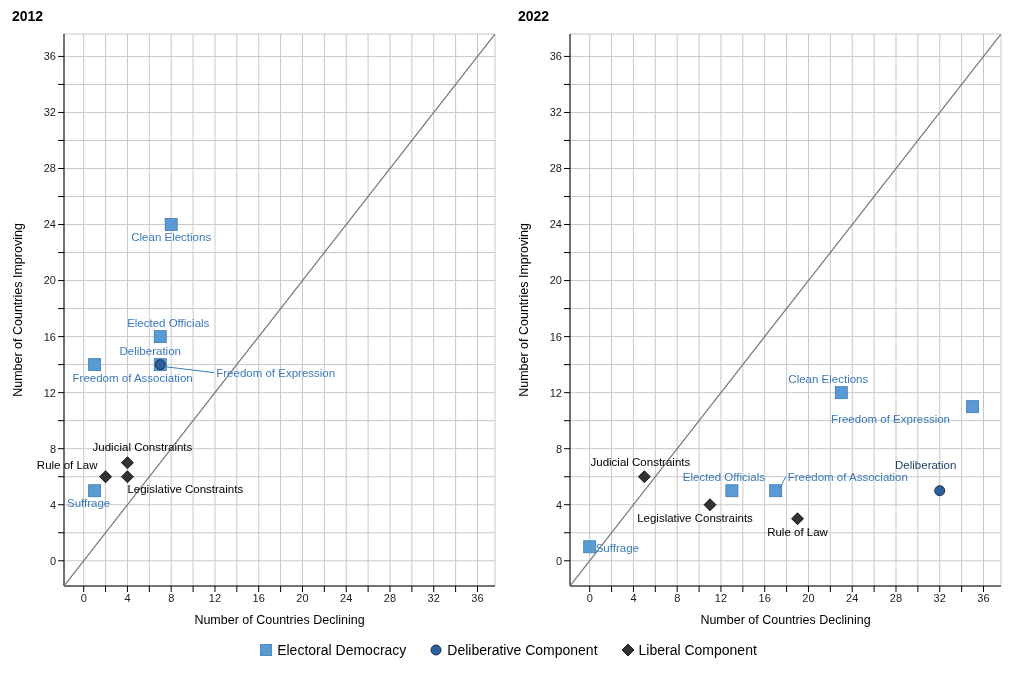 The height and width of the screenshot is (677, 1017). I want to click on legend-label: Electoral Democracy, so click(341, 650).